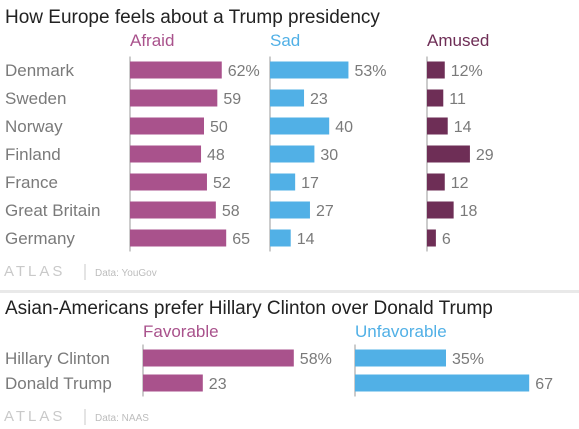 Image resolution: width=579 pixels, height=429 pixels. What do you see at coordinates (58, 383) in the screenshot?
I see `category-label-donald-trump: Donald Trump` at bounding box center [58, 383].